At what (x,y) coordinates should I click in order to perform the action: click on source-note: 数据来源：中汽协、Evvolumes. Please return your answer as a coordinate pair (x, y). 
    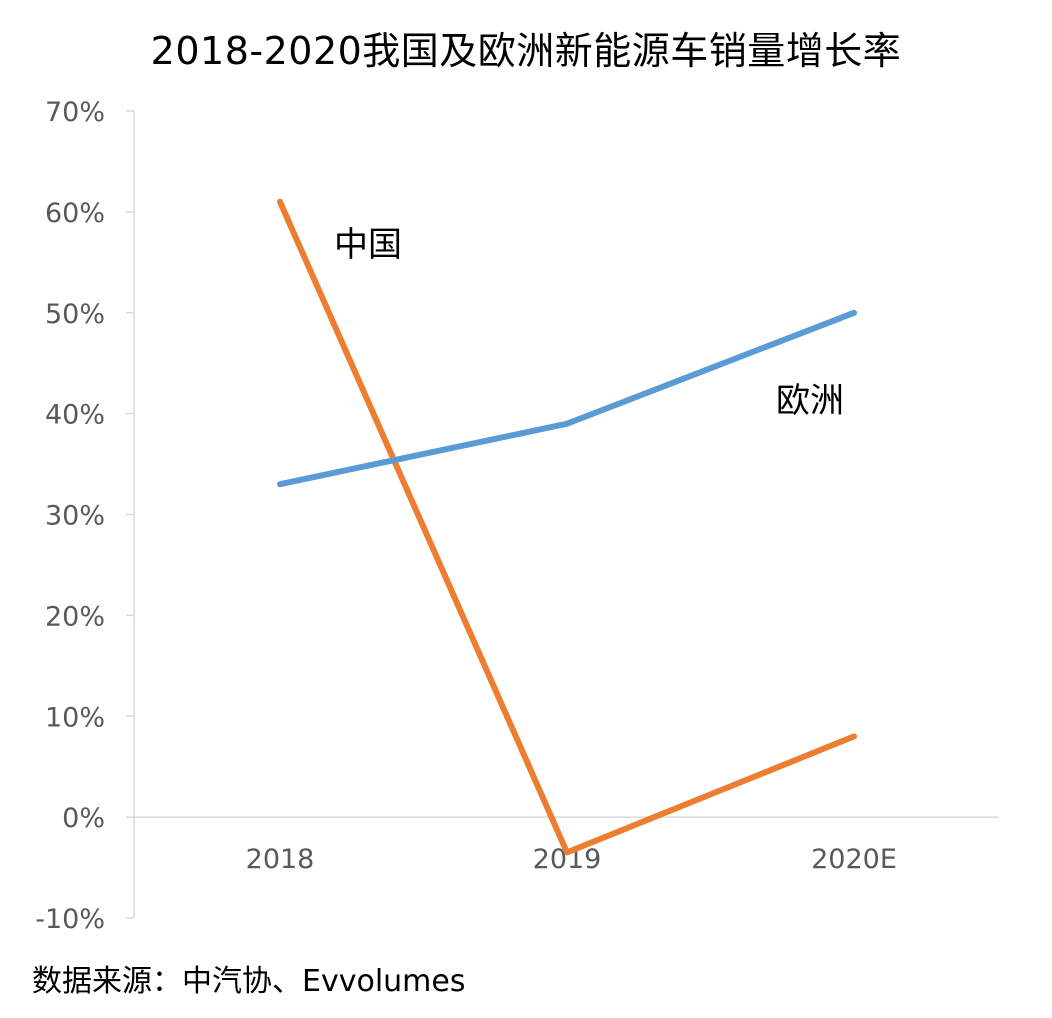
    Looking at the image, I should click on (249, 981).